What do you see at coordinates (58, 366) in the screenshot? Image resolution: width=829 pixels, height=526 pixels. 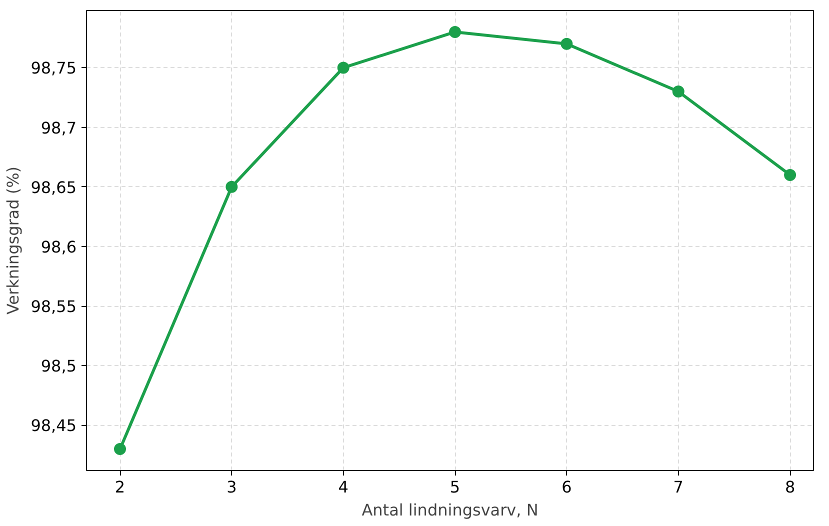 I see `y-tick-label: 98,5` at bounding box center [58, 366].